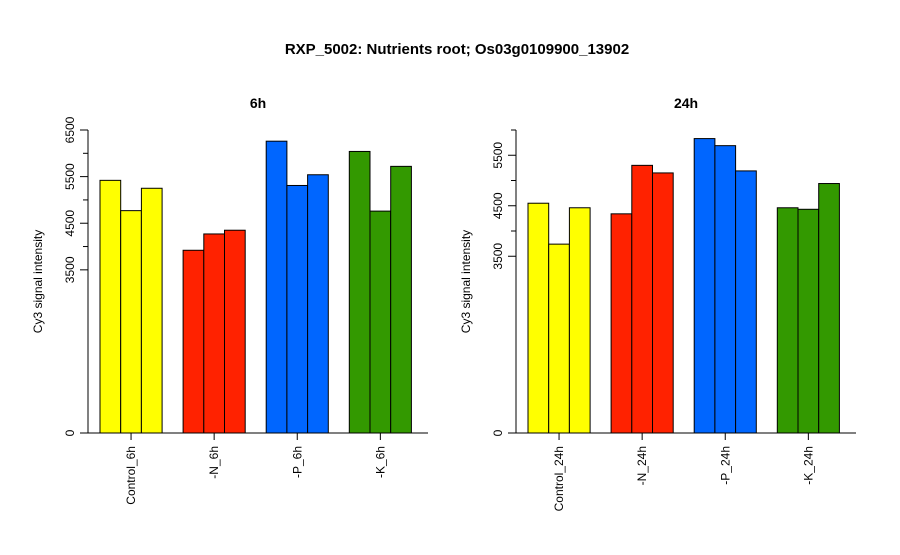 This screenshot has height=555, width=900. What do you see at coordinates (131, 475) in the screenshot?
I see `x-tick-label: Control_6h` at bounding box center [131, 475].